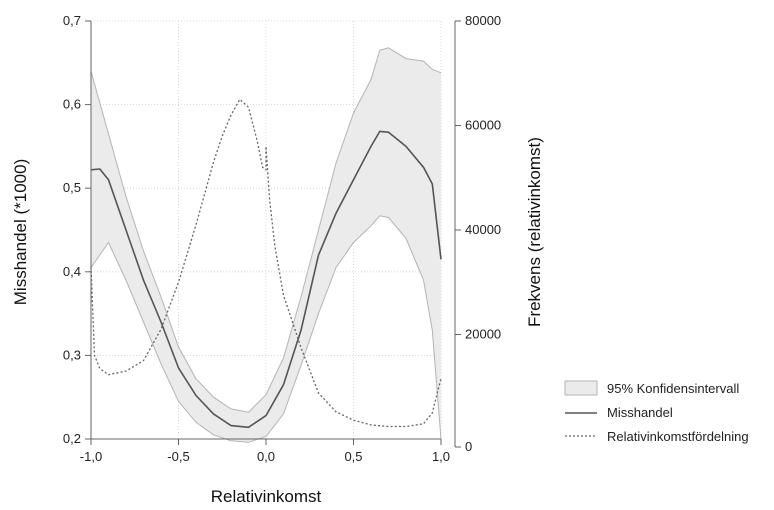  Describe the element at coordinates (468, 446) in the screenshot. I see `y-right-tick-label: 0` at that location.